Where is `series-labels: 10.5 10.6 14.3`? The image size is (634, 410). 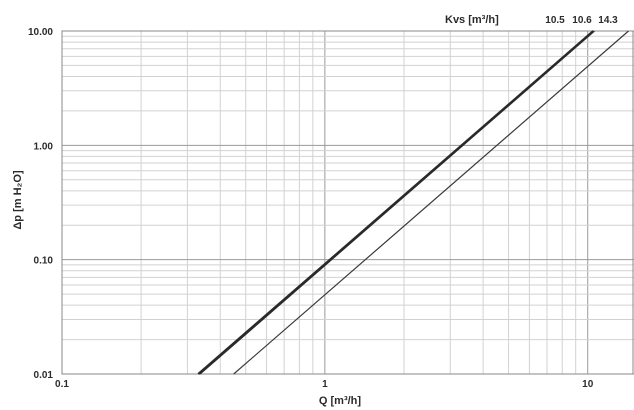
series-labels: 10.5 10.6 14.3 is located at coordinates (581, 20).